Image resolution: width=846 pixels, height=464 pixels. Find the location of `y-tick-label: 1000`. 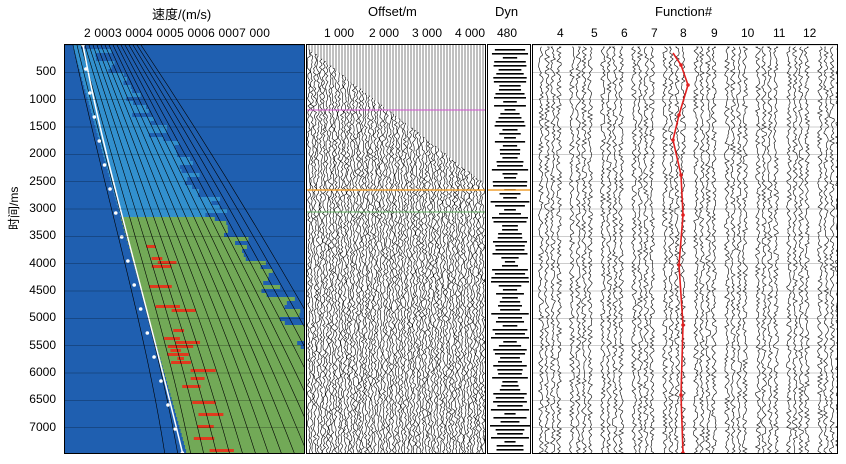

y-tick-label: 1000 is located at coordinates (42, 98).